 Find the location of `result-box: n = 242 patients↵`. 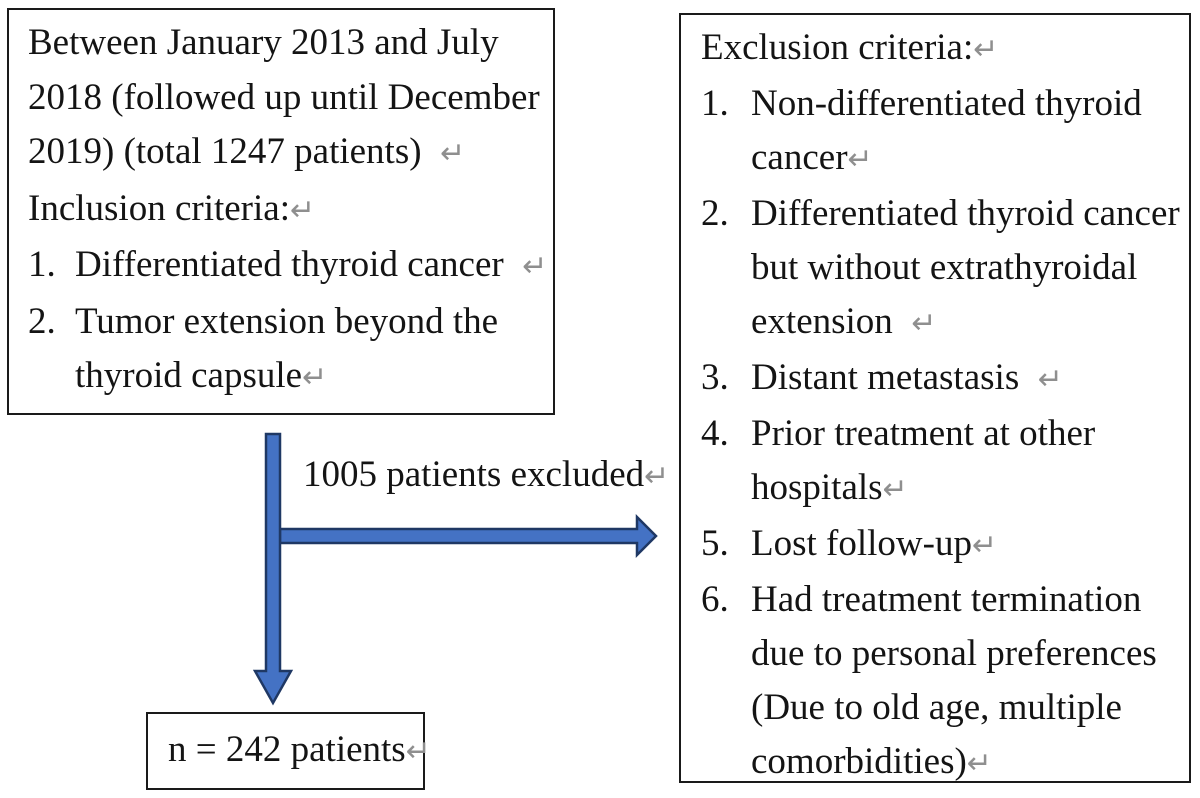

result-box: n = 242 patients↵ is located at coordinates (288, 751).